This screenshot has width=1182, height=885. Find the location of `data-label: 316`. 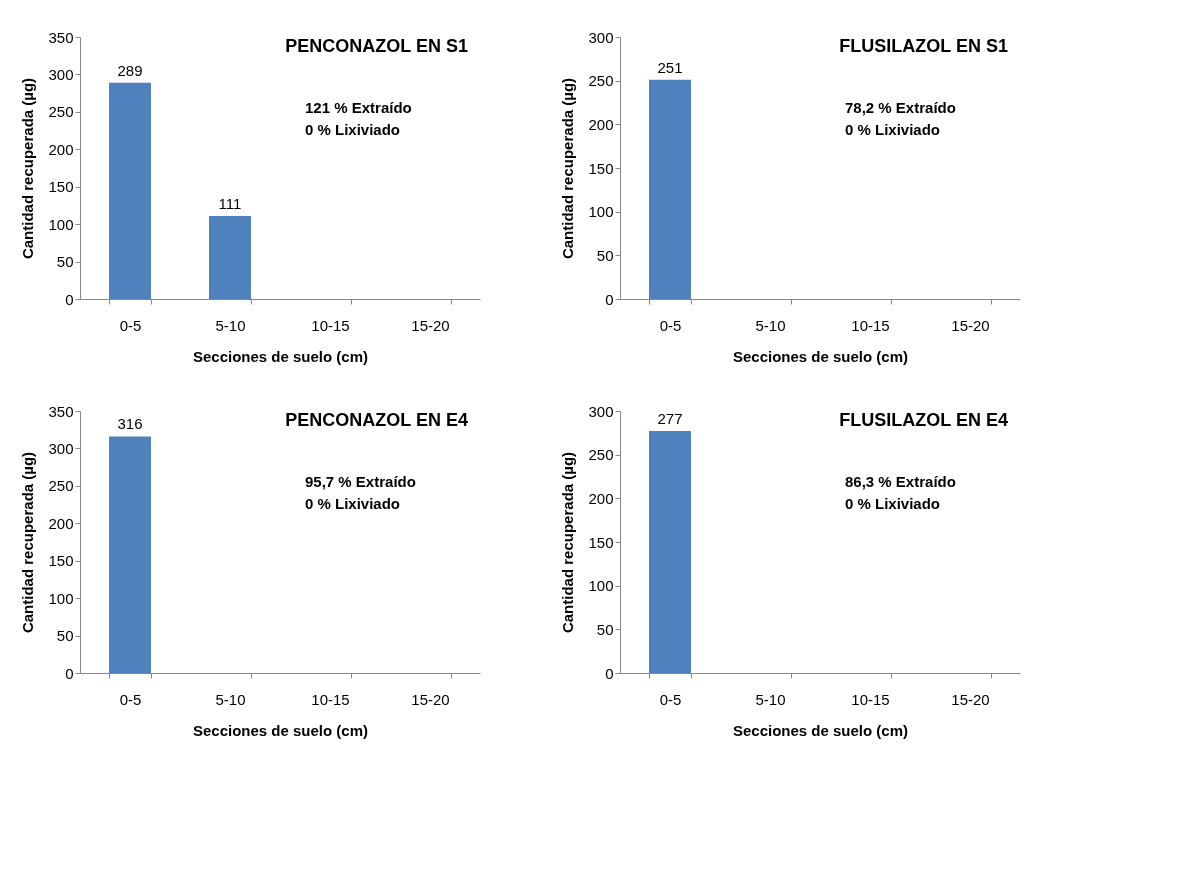

data-label: 316 is located at coordinates (130, 424).